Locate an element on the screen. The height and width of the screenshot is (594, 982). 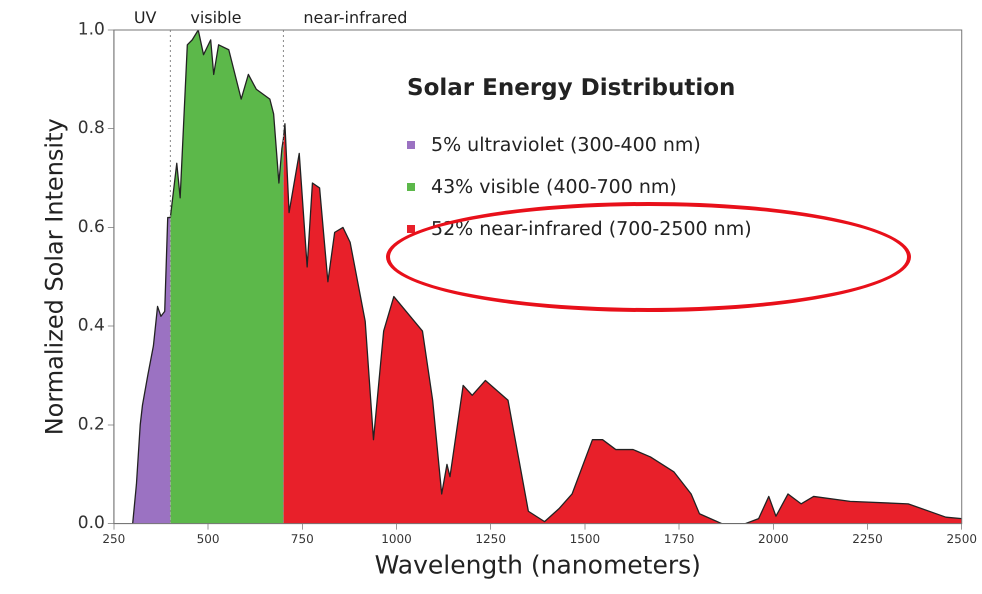
text: visible is located at coordinates (216, 18).